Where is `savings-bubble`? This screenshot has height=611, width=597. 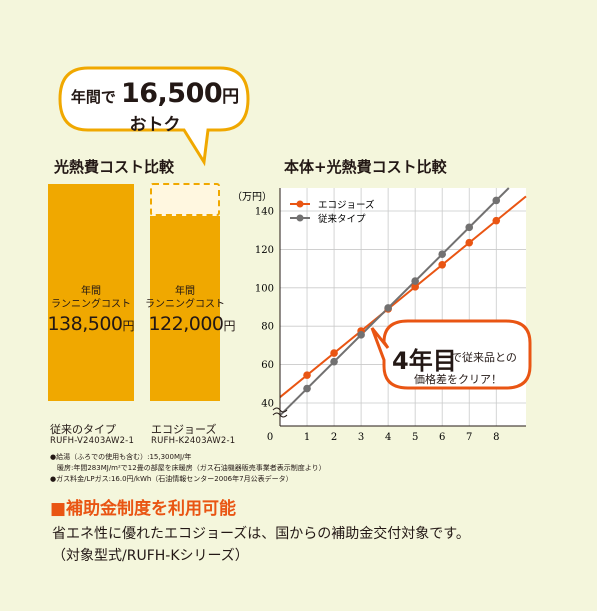 savings-bubble is located at coordinates (154, 116).